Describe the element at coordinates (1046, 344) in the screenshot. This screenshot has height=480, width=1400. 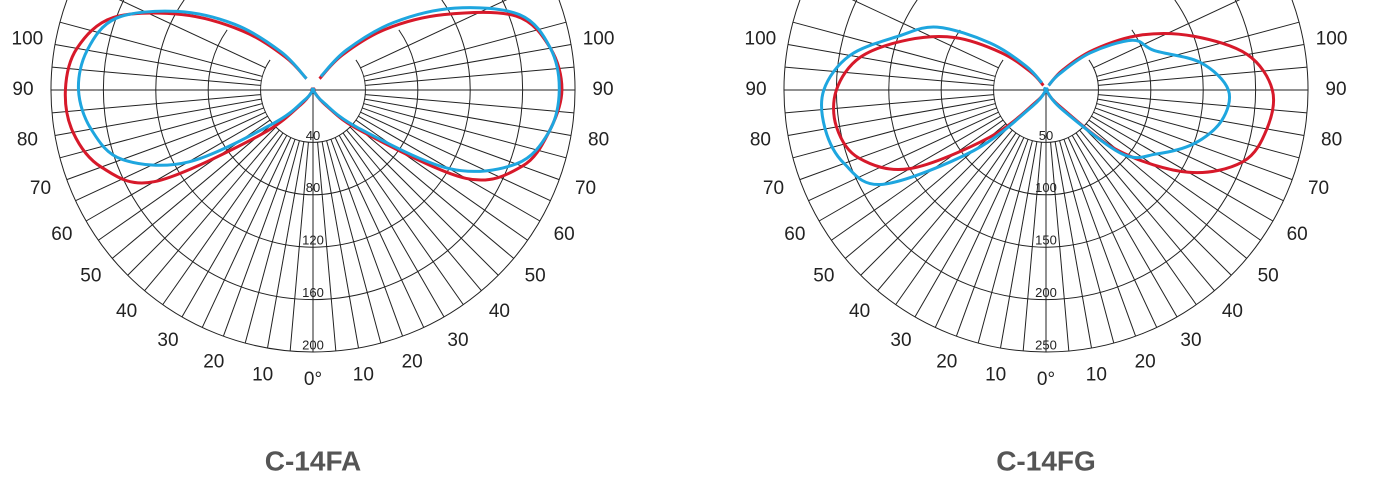
I see `r-tick-label: 250` at that location.